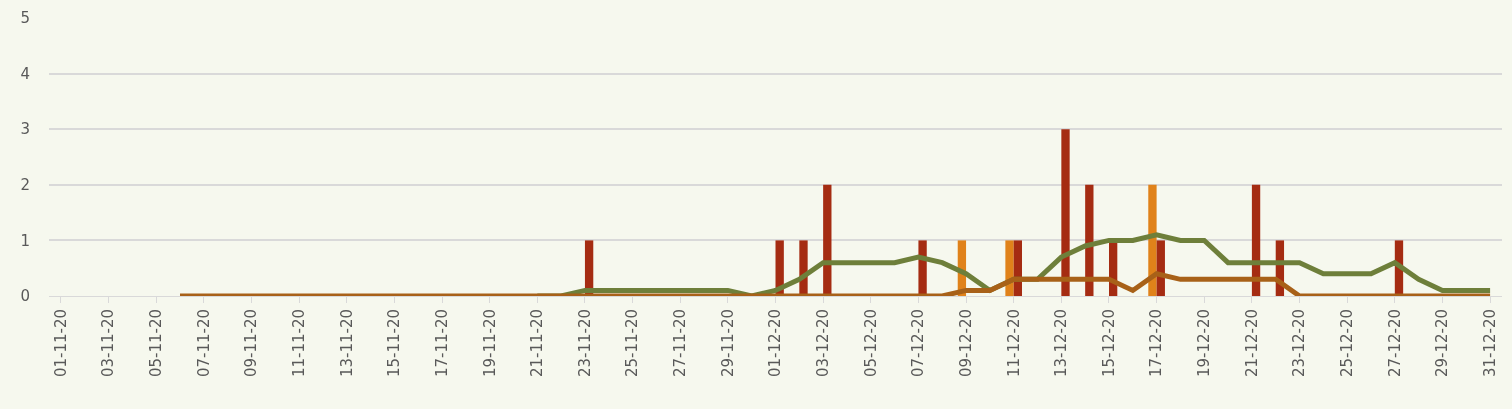 The height and width of the screenshot is (409, 1512). What do you see at coordinates (60, 343) in the screenshot?
I see `x-tick-label: 01-11-20` at bounding box center [60, 343].